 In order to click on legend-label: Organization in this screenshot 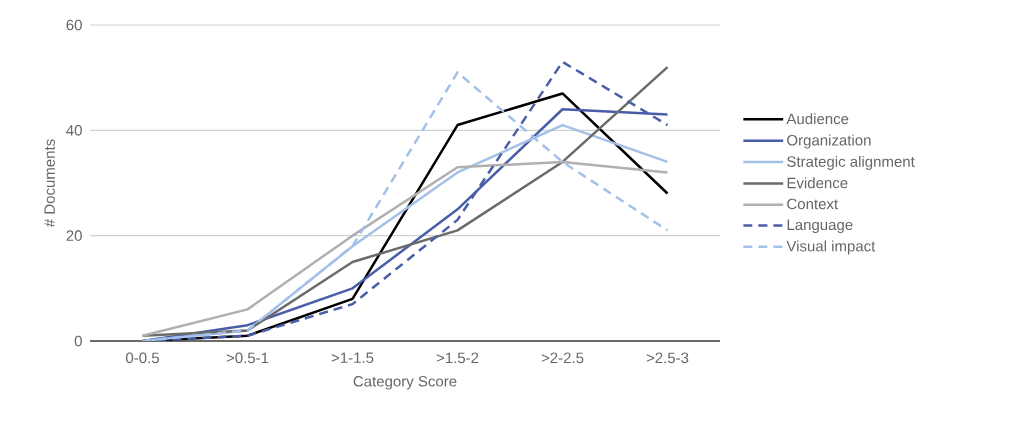, I will do `click(829, 141)`.